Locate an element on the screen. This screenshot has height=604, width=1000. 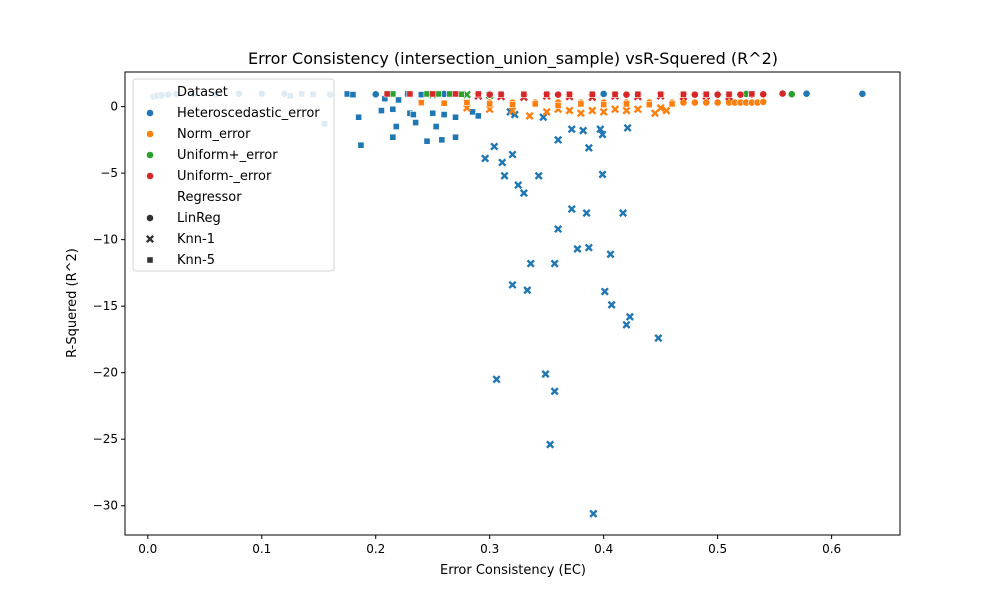
x-tick-label: 0.2 is located at coordinates (375, 549).